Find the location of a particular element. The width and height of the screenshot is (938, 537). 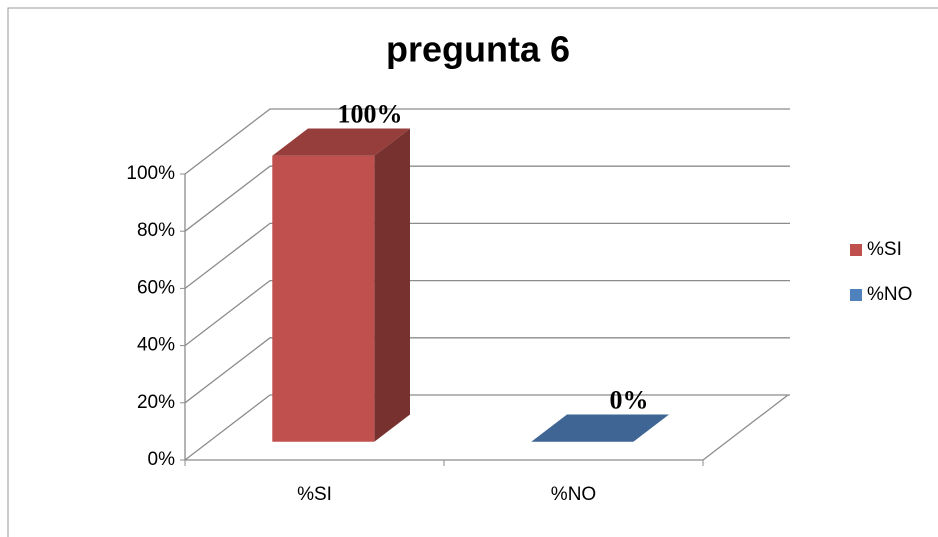

value-label: 100% is located at coordinates (370, 113).